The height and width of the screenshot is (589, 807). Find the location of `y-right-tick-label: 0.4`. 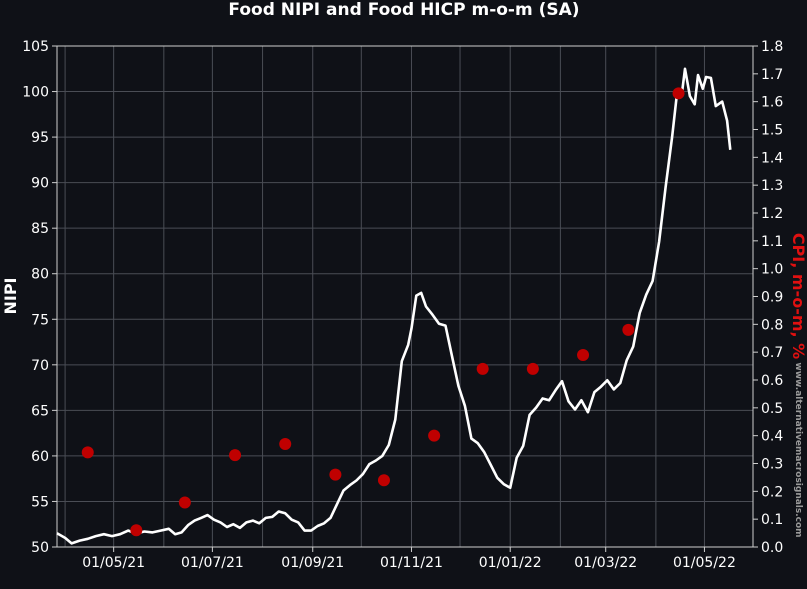

y-right-tick-label: 0.4 is located at coordinates (772, 437).